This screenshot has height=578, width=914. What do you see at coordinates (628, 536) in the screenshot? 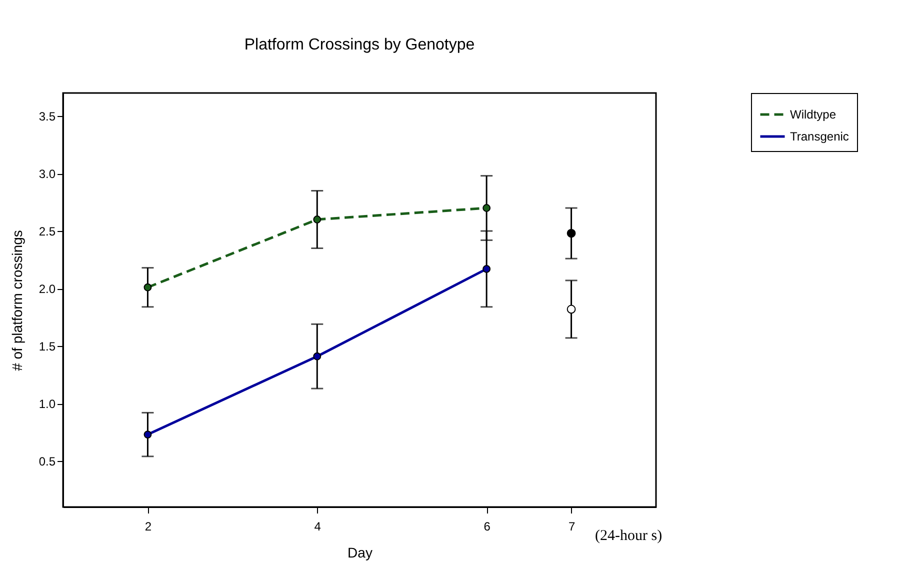
I see `text: (24-hour s)` at bounding box center [628, 536].